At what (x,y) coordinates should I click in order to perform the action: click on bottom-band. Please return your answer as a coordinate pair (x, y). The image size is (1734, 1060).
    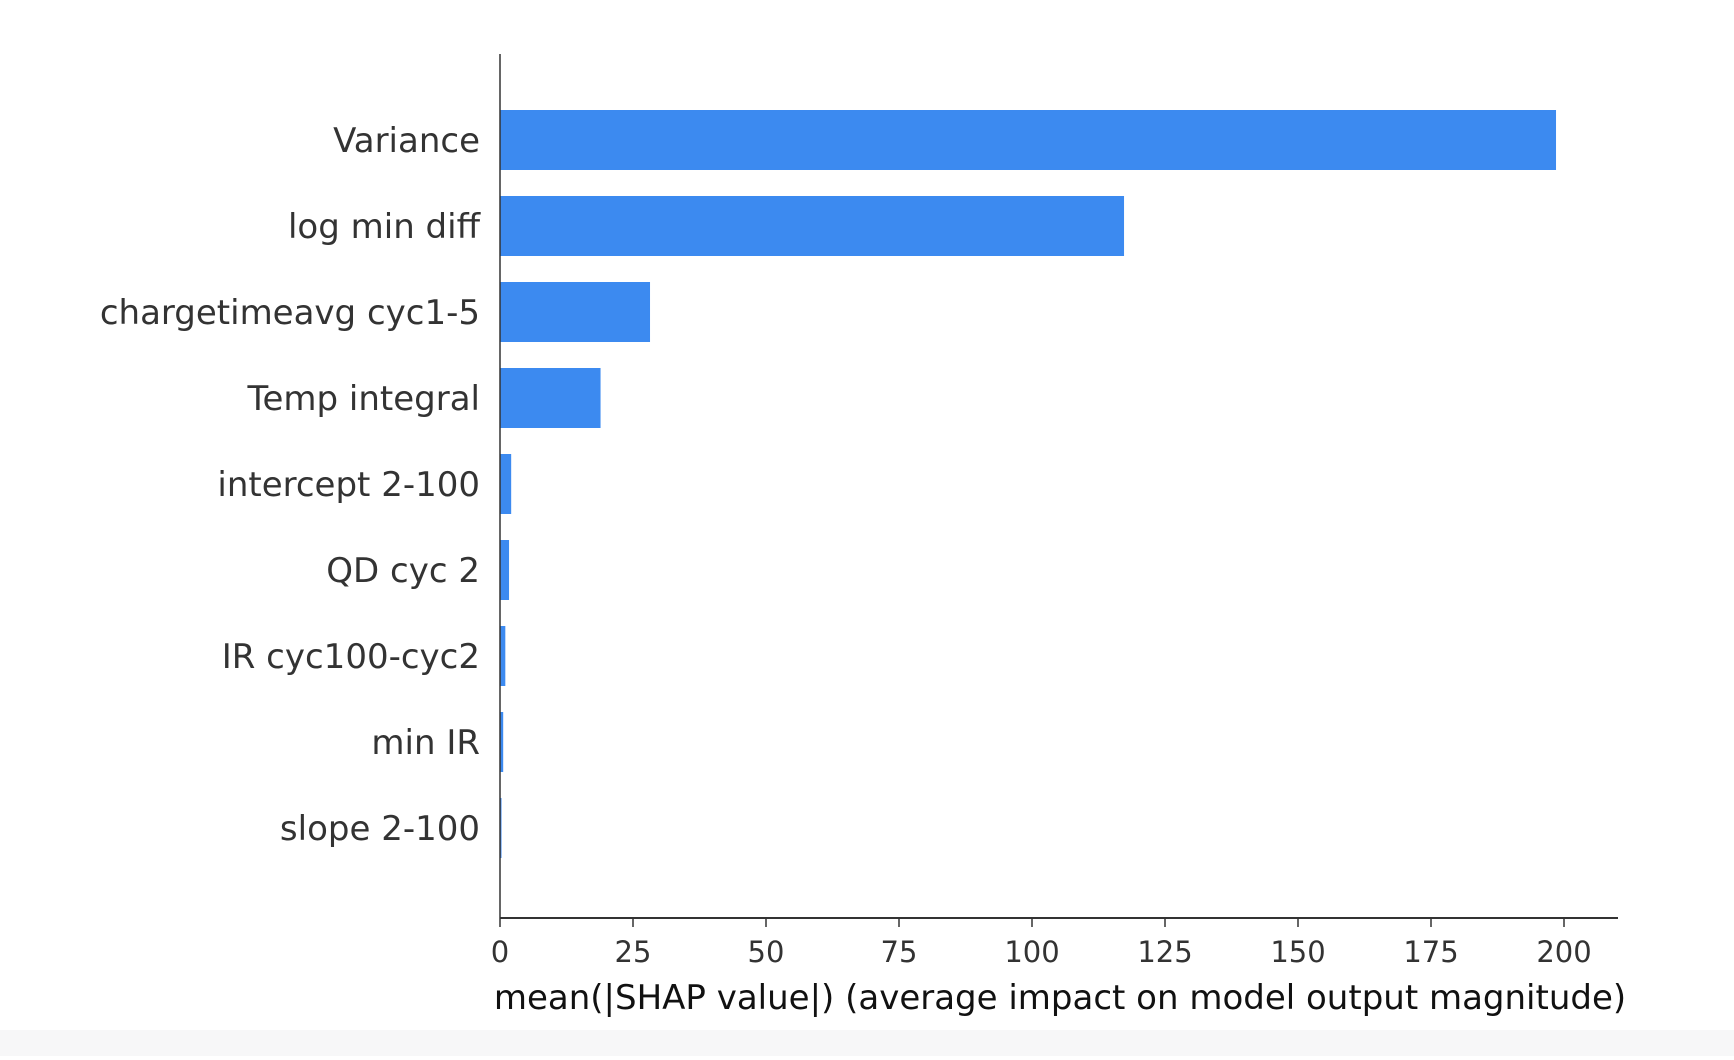
    Looking at the image, I should click on (867, 1043).